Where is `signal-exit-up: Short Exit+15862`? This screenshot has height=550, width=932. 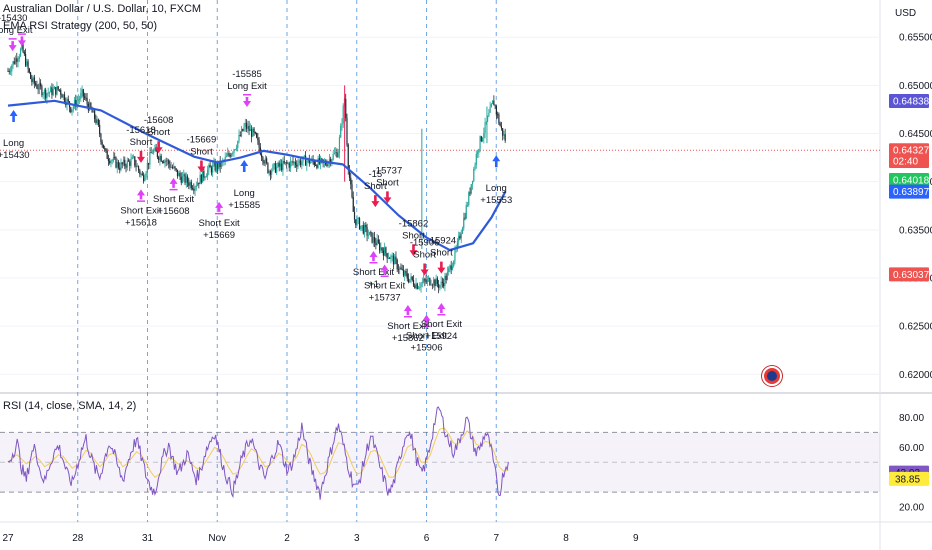 signal-exit-up: Short Exit+15862 is located at coordinates (408, 324).